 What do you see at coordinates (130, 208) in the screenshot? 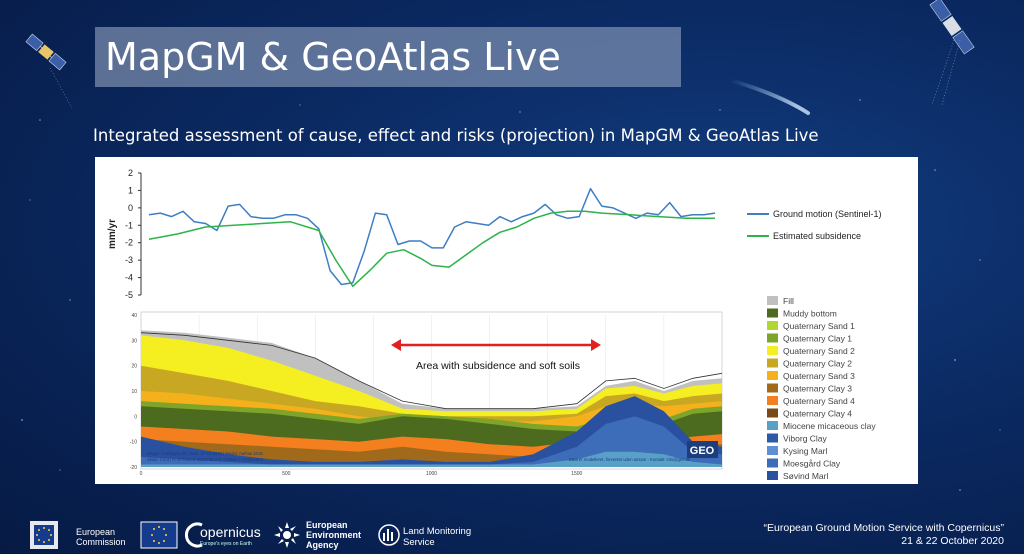
I see `y-tick-label: 0` at bounding box center [130, 208].